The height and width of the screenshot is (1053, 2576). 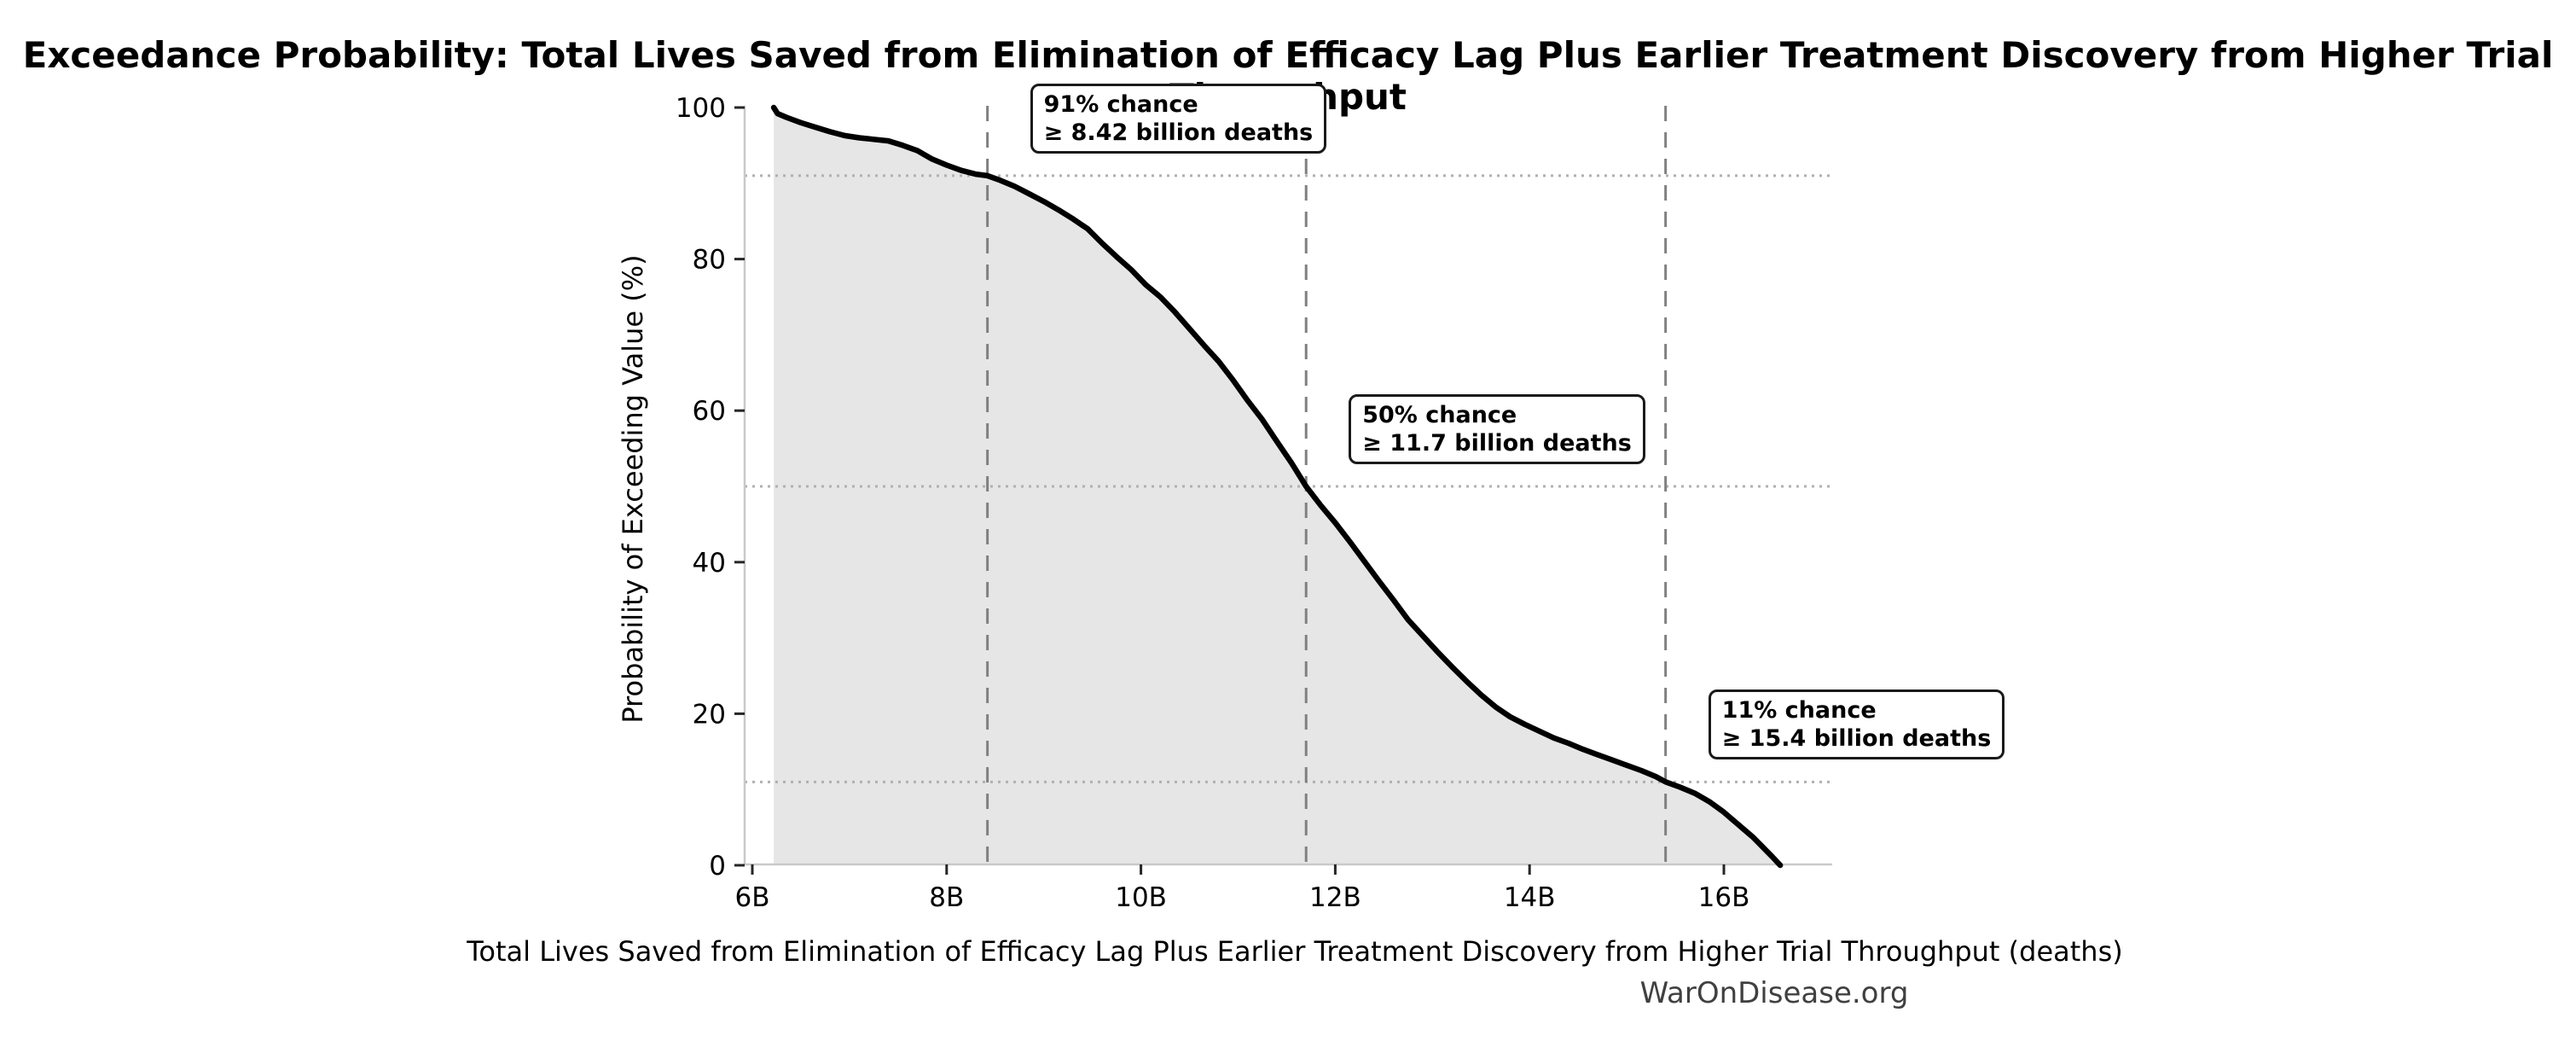 I want to click on annotation-value-line: ≥ 11.7 billion deaths, so click(x=1497, y=443).